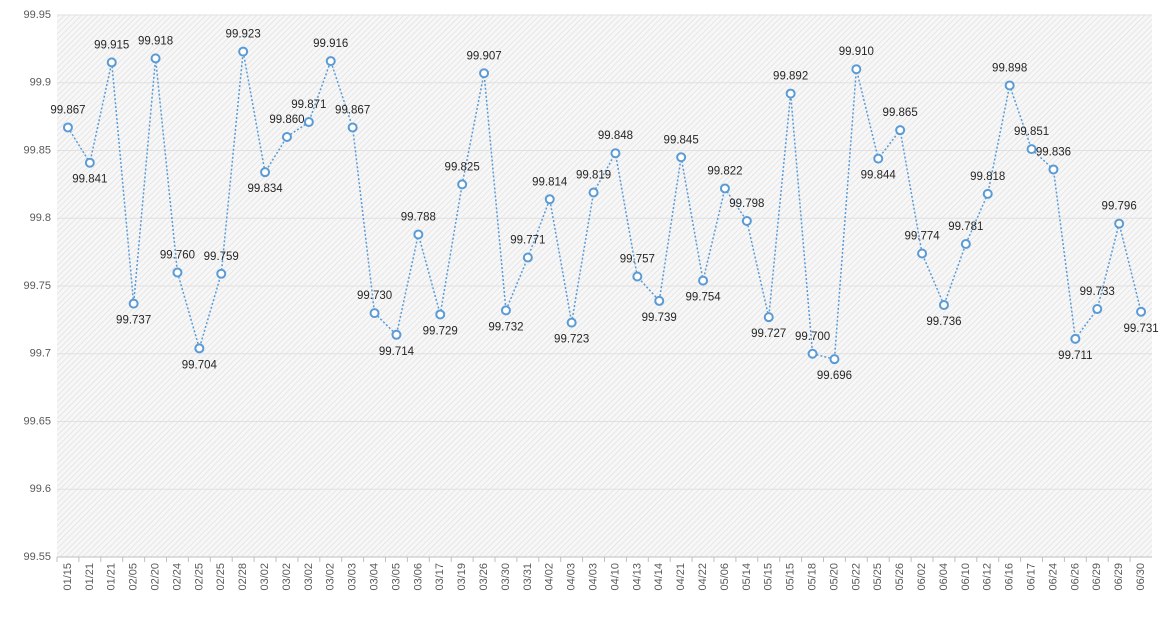  Describe the element at coordinates (418, 218) in the screenshot. I see `data-label: 99.788` at that location.